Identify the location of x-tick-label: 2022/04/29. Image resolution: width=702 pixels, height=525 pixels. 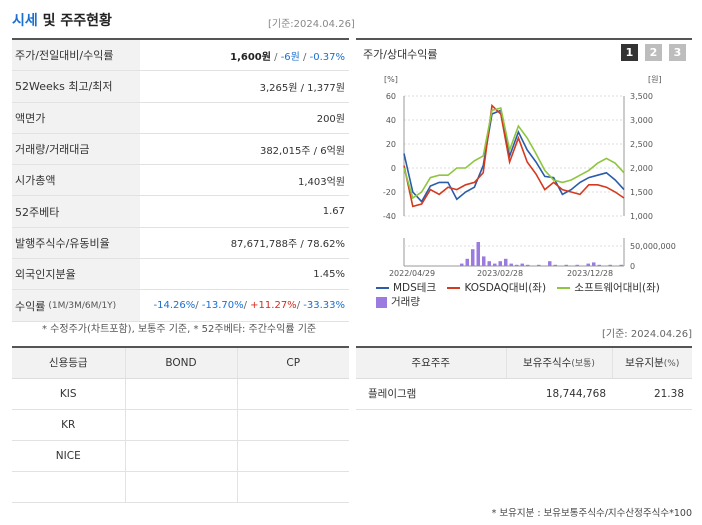
(412, 272).